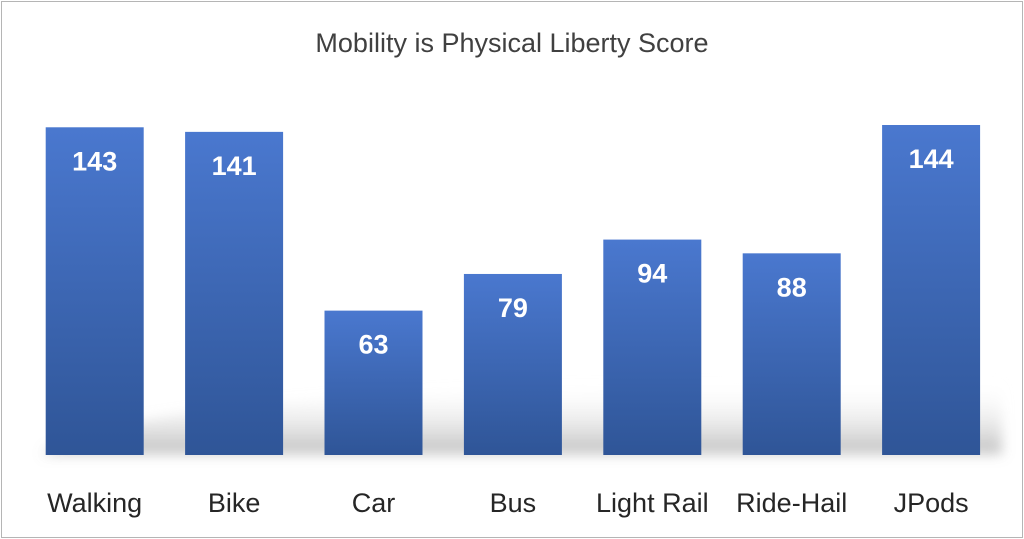 Image resolution: width=1024 pixels, height=539 pixels. I want to click on bar-light-rail, so click(652, 347).